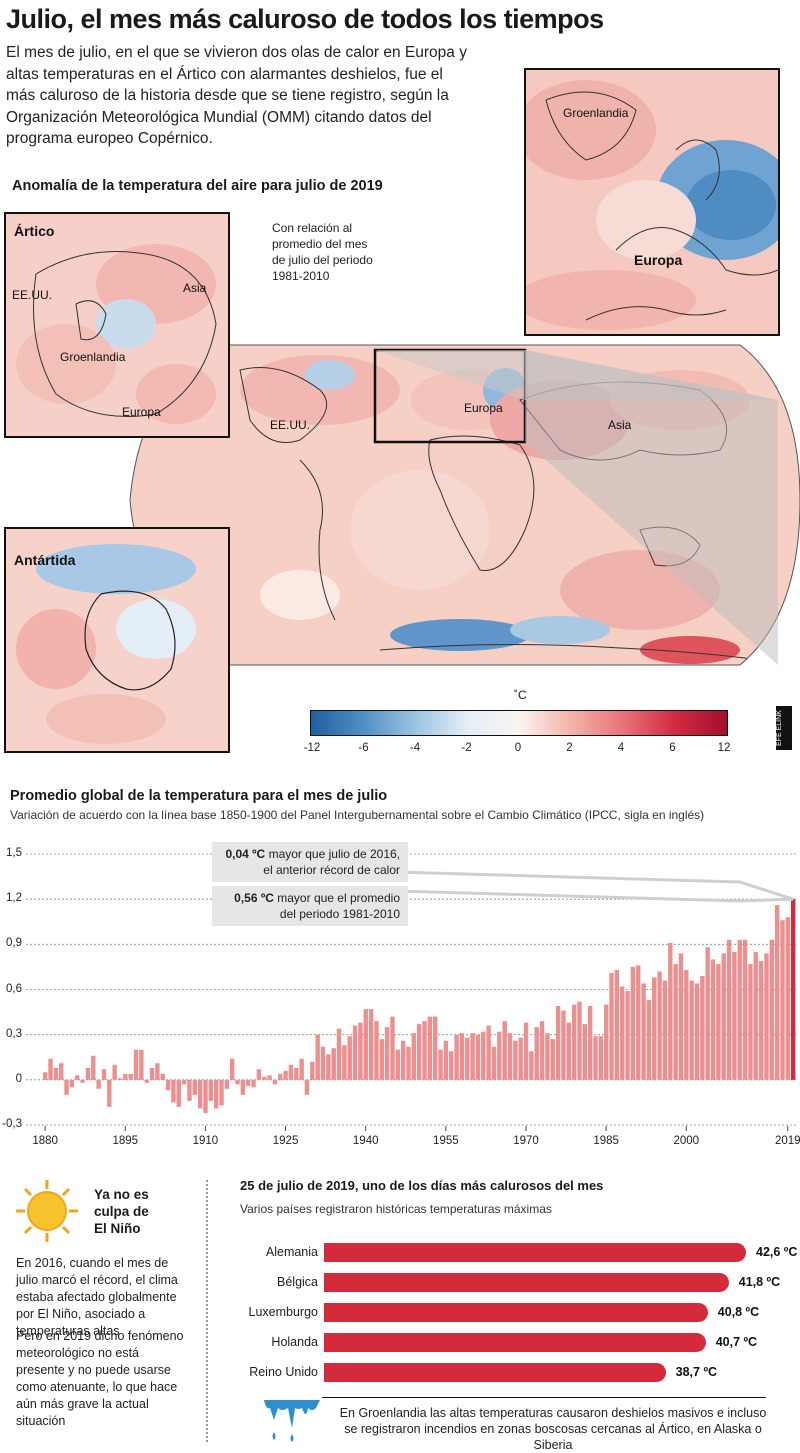 The width and height of the screenshot is (800, 1453). I want to click on bar-year-1919, so click(253, 1083).